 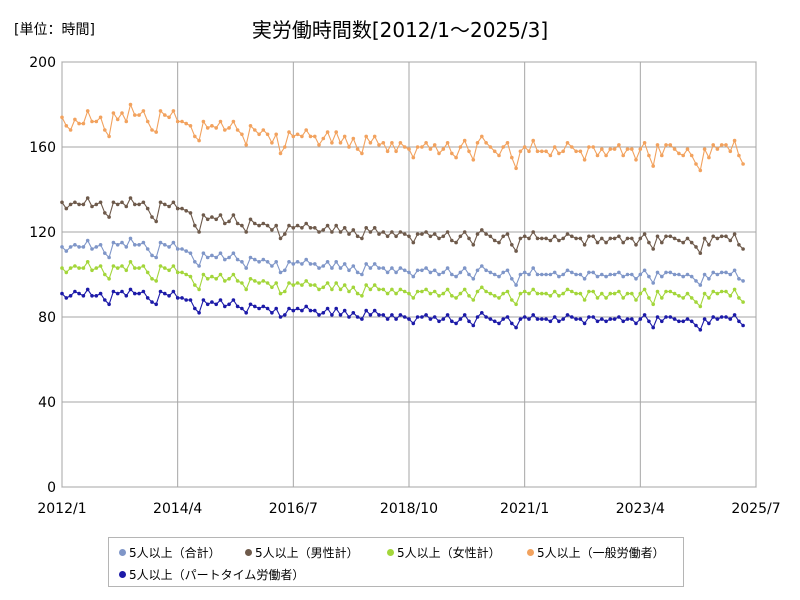 What do you see at coordinates (54, 30) in the screenshot?
I see `unit-label: [単位：時間]` at bounding box center [54, 30].